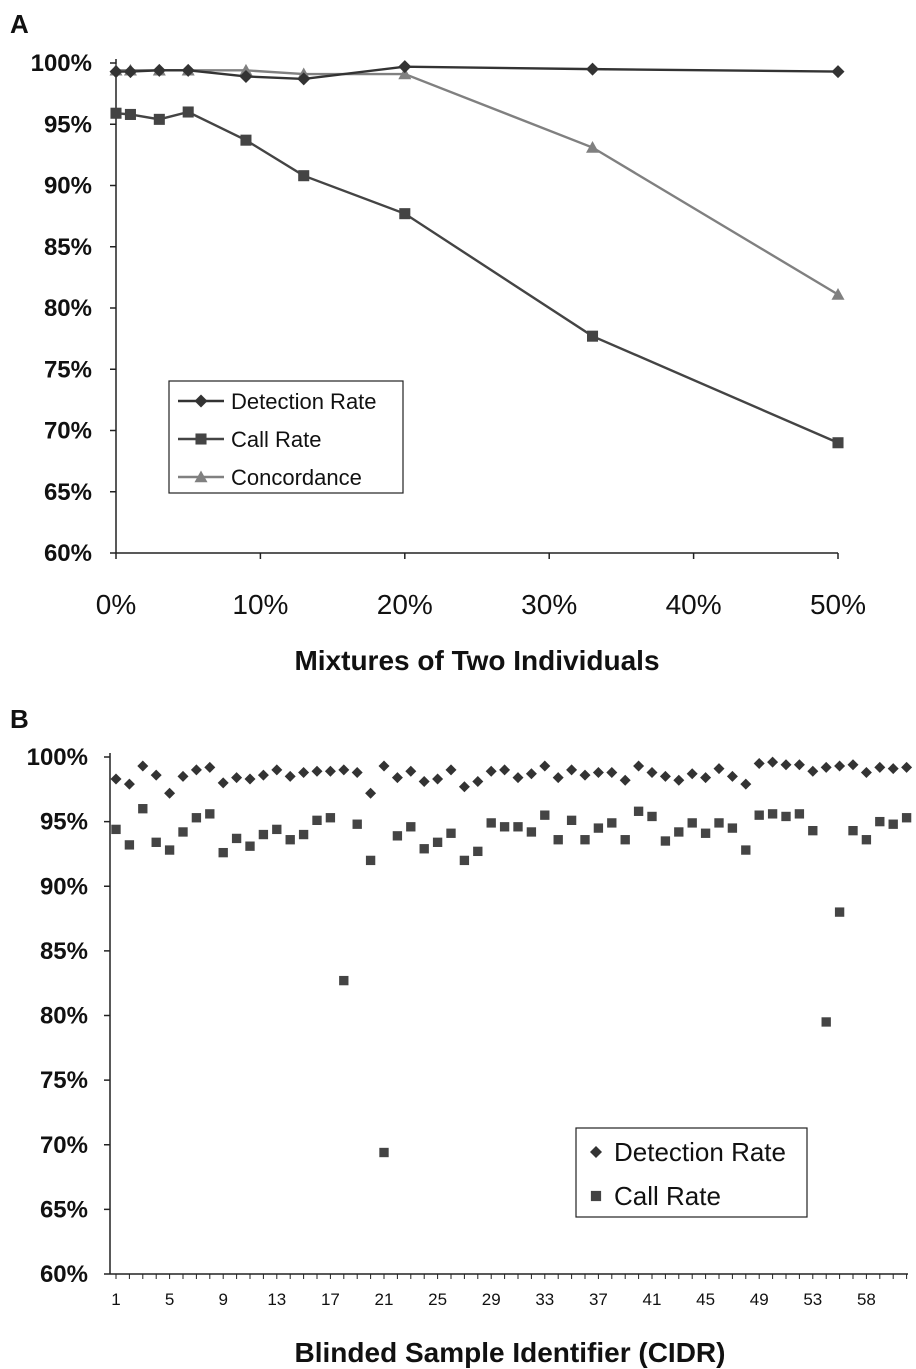 Image resolution: width=916 pixels, height=1369 pixels. What do you see at coordinates (68, 247) in the screenshot?
I see `panel-a-y-tick-label: 85%` at bounding box center [68, 247].